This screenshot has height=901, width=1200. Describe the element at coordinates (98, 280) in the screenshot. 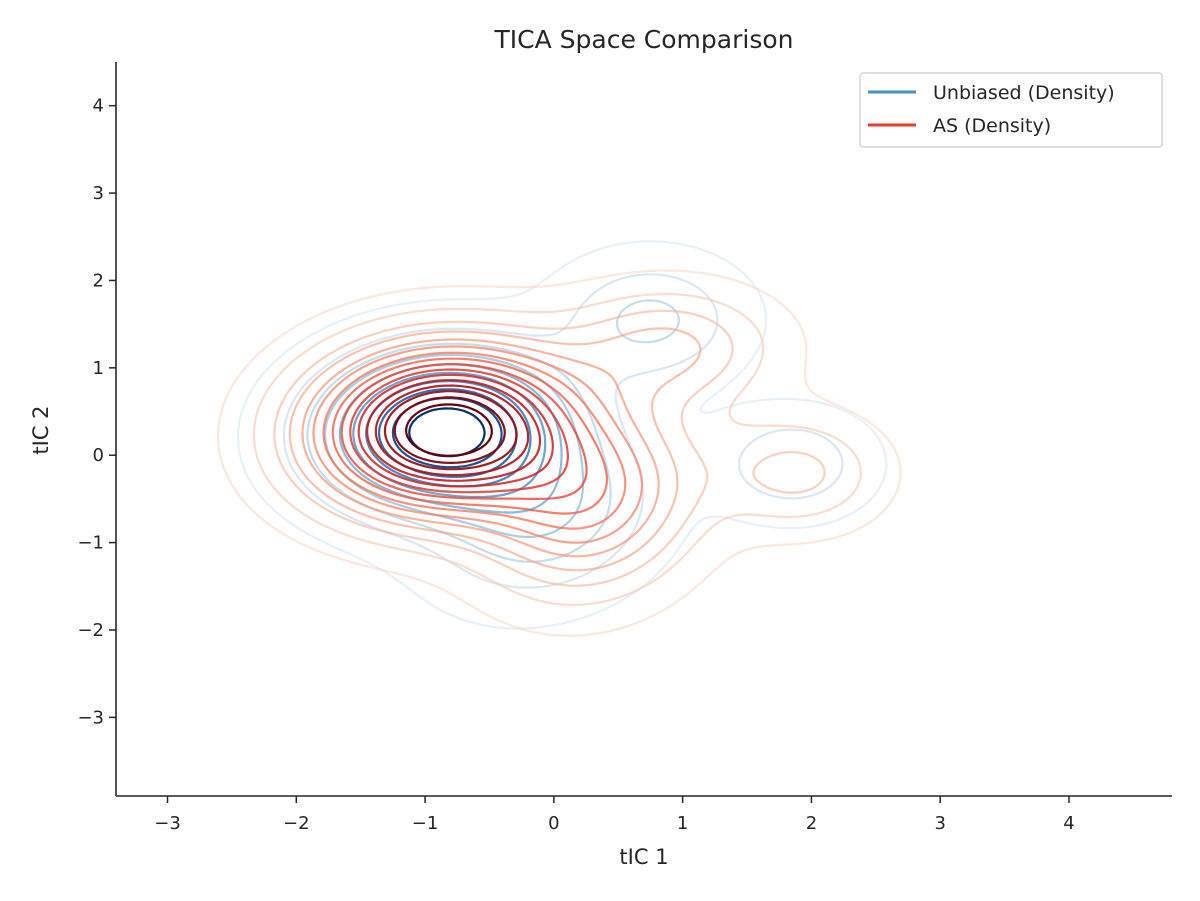

I see `y-tick-label: 2` at that location.